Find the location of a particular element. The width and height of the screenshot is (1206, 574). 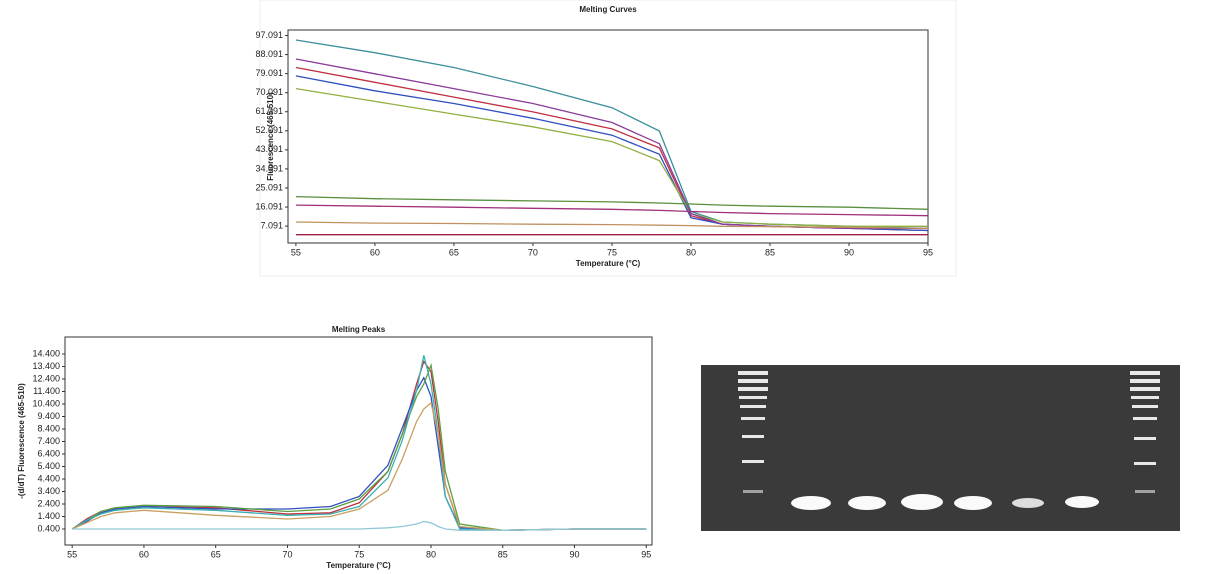

y-tick-label: 97.091 is located at coordinates (269, 35).